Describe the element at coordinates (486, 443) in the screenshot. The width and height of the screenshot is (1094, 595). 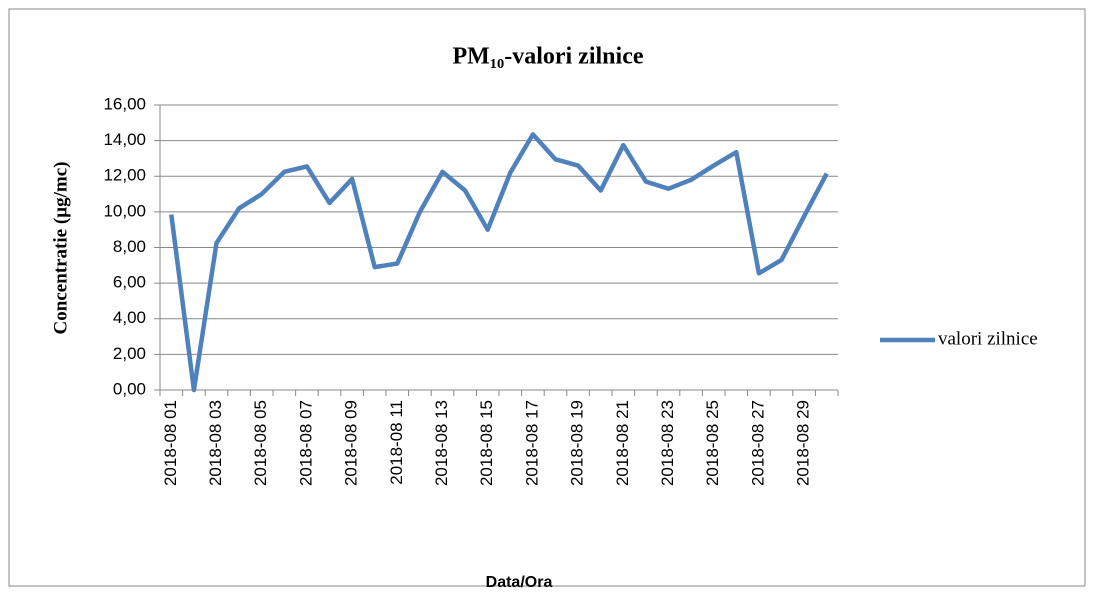
I see `x-tick-label: 2018-08 15` at that location.